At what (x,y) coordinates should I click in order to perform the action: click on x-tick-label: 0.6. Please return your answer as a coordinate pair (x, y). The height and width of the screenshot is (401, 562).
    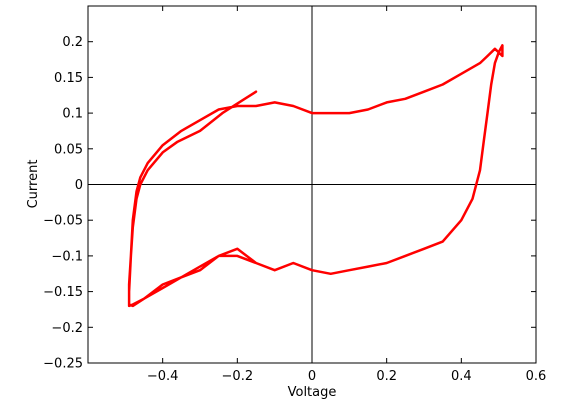
    Looking at the image, I should click on (536, 376).